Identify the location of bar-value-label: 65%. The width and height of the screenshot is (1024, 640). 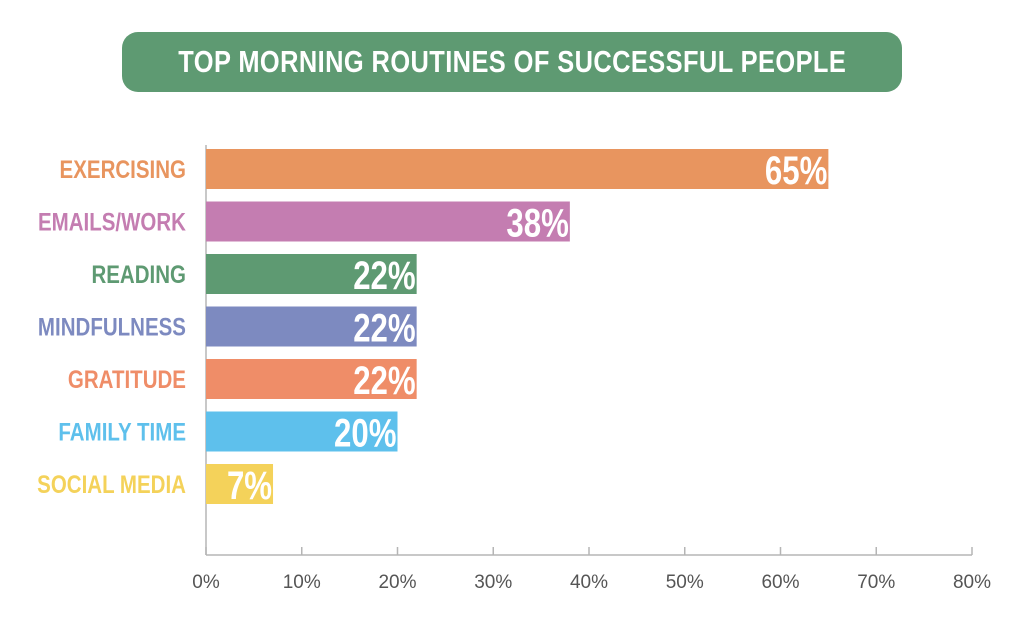
(796, 170).